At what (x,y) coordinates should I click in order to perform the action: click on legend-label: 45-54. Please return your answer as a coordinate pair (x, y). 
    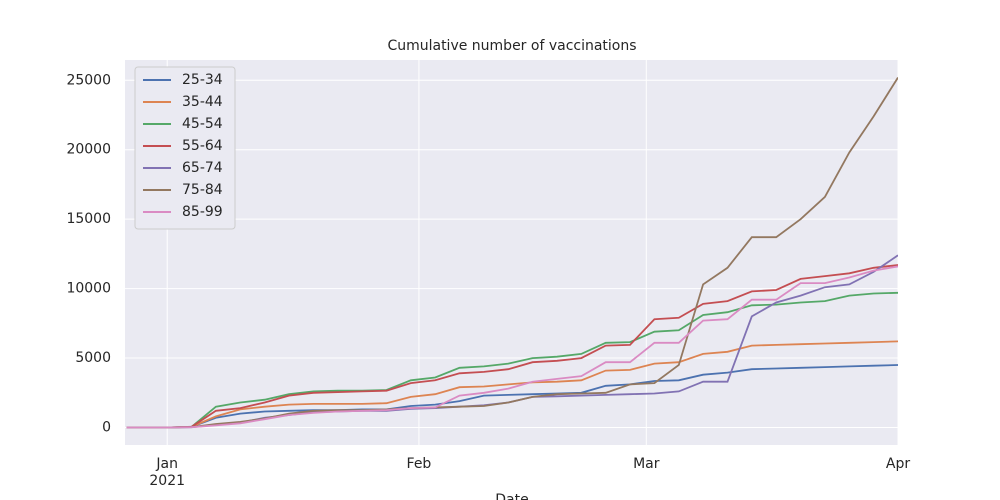
    Looking at the image, I should click on (202, 124).